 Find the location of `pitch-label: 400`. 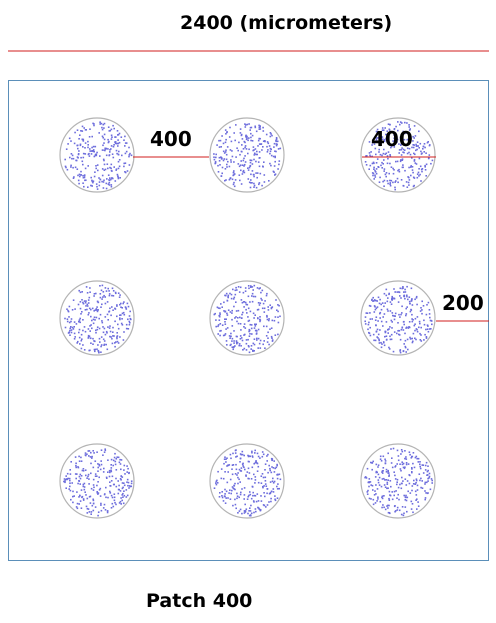

pitch-label: 400 is located at coordinates (171, 139).